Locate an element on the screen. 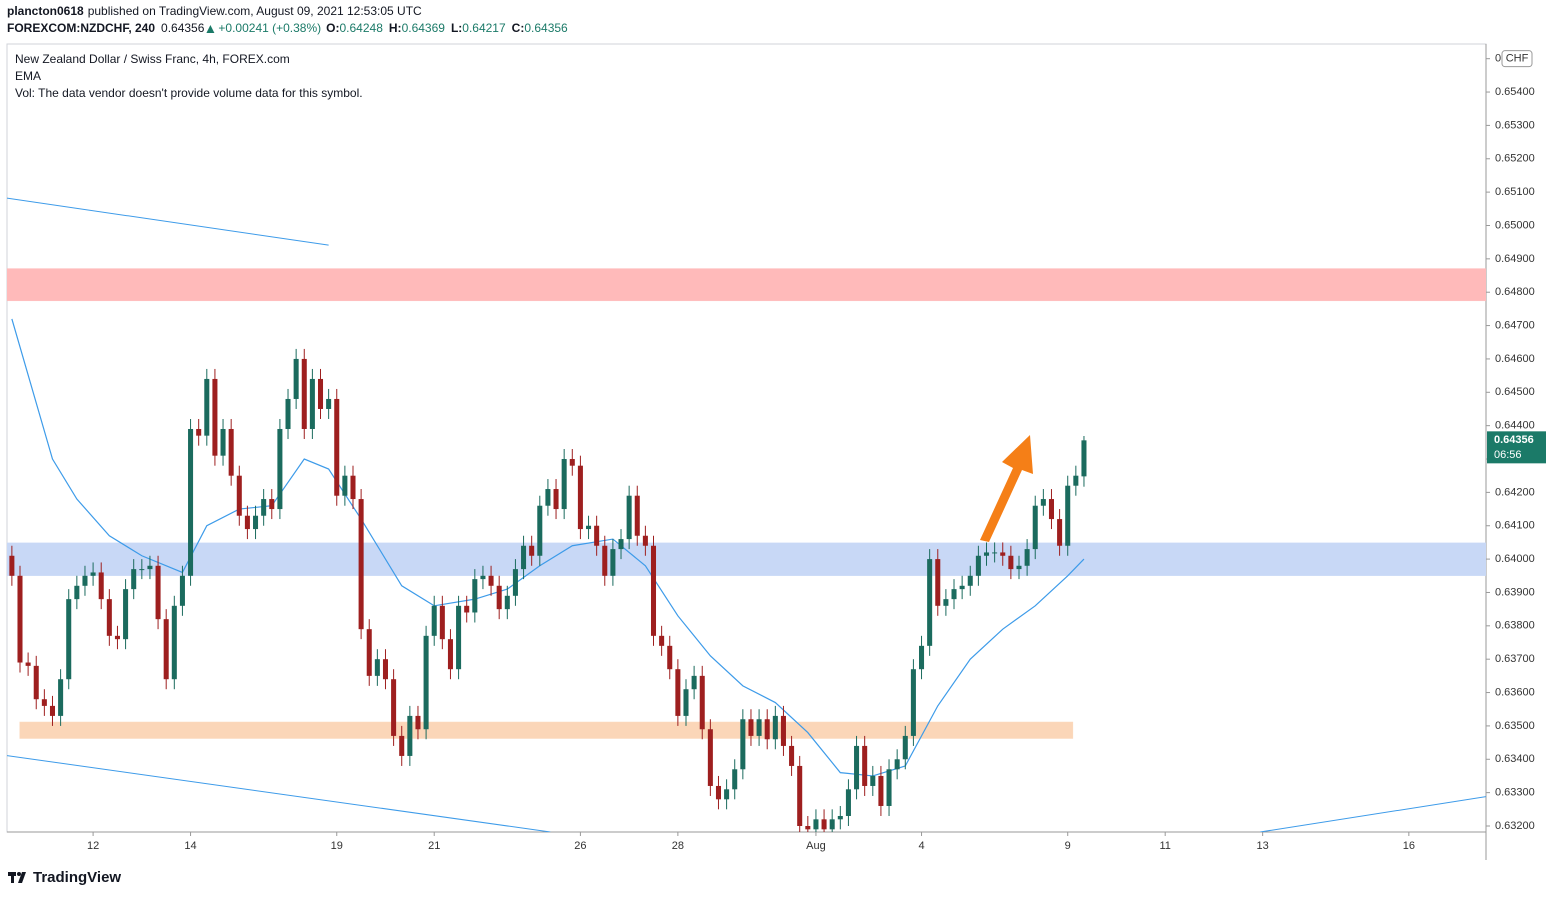 This screenshot has width=1556, height=897. logo-slash is located at coordinates (22, 877).